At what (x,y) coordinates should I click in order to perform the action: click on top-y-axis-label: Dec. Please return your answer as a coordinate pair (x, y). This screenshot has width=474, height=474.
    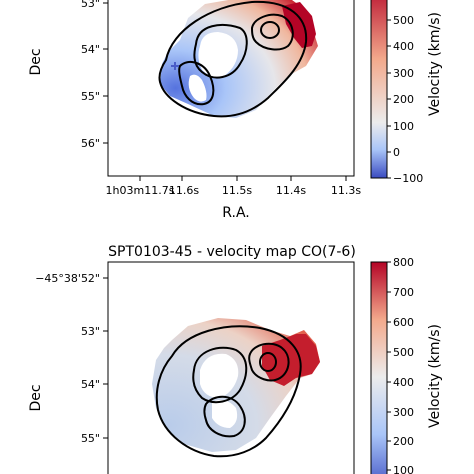
    Looking at the image, I should click on (36, 61).